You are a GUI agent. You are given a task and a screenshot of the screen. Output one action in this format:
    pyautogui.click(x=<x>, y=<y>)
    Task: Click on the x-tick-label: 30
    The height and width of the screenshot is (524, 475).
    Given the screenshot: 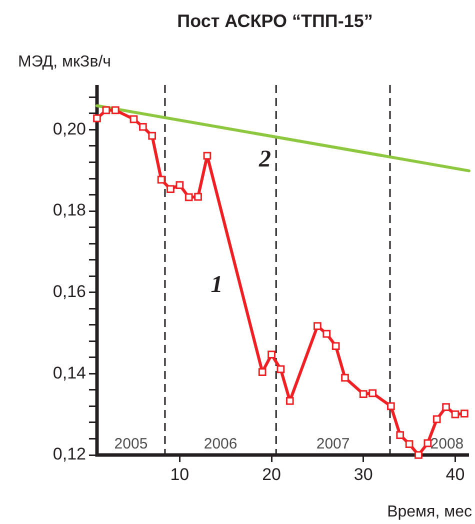 What is the action you would take?
    pyautogui.click(x=363, y=474)
    